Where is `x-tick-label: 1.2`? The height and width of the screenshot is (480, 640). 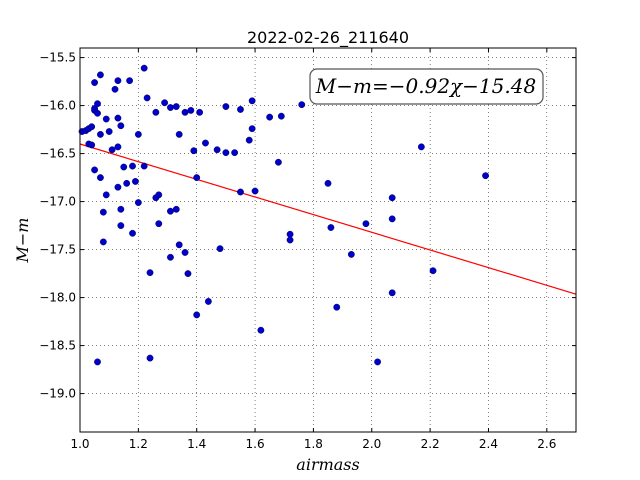
x-tick-label: 1.2 is located at coordinates (138, 444).